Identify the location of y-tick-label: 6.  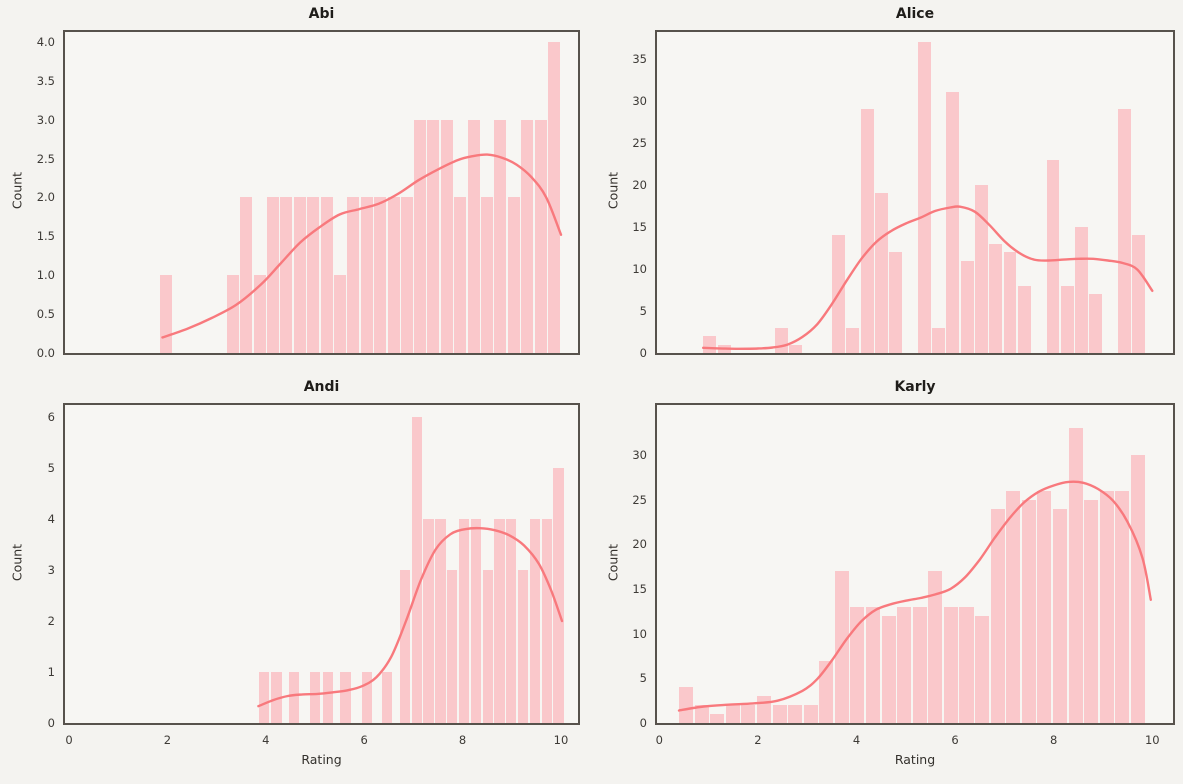
(51, 417).